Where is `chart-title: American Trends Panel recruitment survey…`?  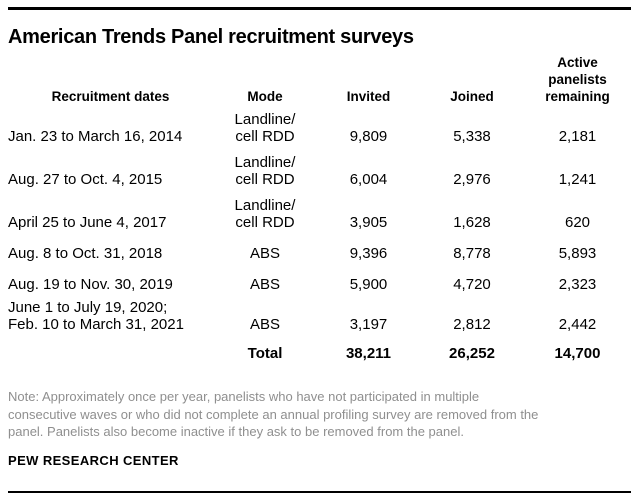 chart-title: American Trends Panel recruitment survey… is located at coordinates (211, 37).